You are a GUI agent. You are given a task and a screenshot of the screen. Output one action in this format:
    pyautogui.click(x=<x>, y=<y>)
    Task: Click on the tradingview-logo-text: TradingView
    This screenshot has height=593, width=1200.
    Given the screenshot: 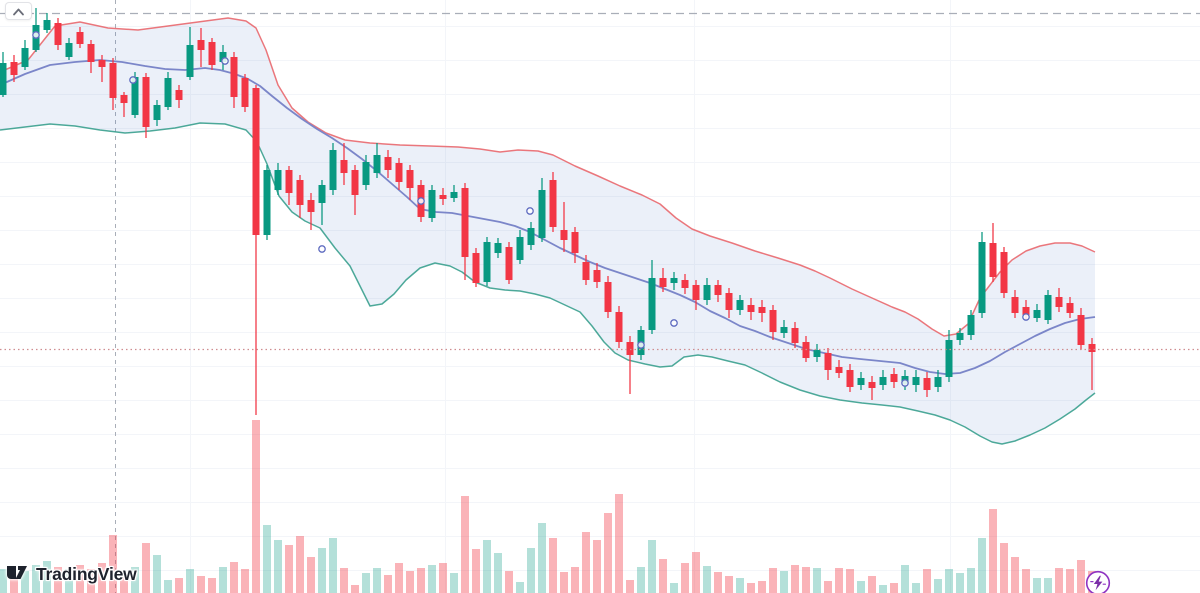 What is the action you would take?
    pyautogui.click(x=86, y=574)
    